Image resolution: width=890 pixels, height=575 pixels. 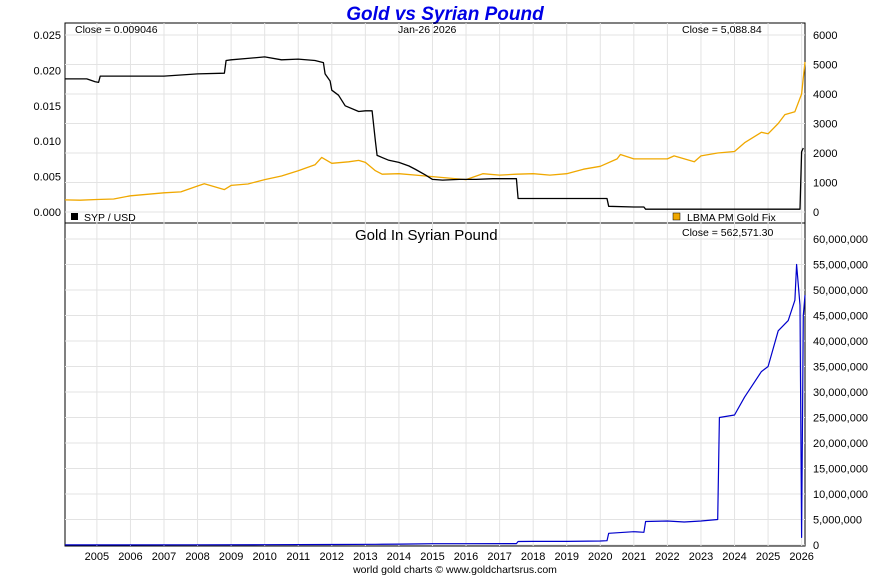 What do you see at coordinates (399, 557) in the screenshot?
I see `x-tick-label: 2014` at bounding box center [399, 557].